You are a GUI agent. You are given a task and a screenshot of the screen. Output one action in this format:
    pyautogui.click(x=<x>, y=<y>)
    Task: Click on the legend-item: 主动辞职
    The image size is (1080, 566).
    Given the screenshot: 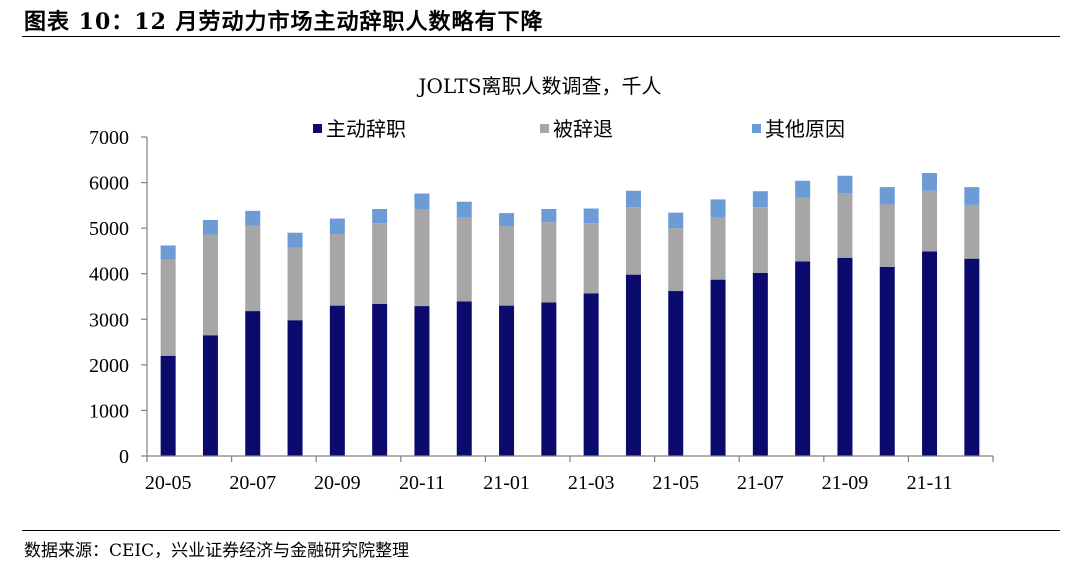 What is the action you would take?
    pyautogui.click(x=359, y=129)
    